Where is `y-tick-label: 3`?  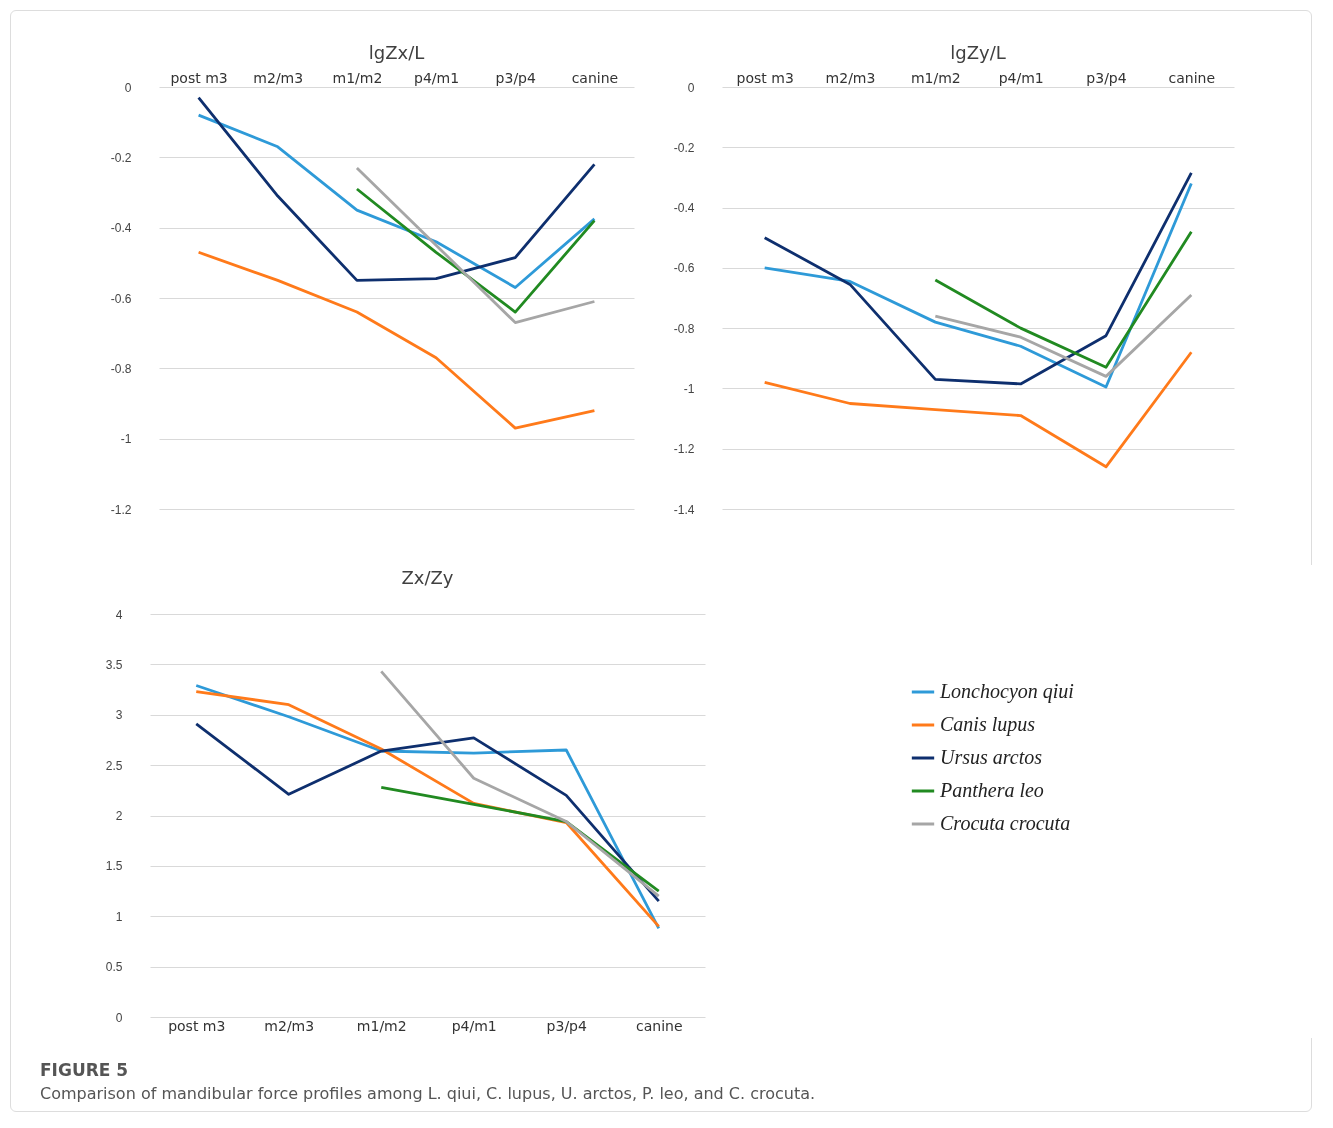 y-tick-label: 3 is located at coordinates (119, 715).